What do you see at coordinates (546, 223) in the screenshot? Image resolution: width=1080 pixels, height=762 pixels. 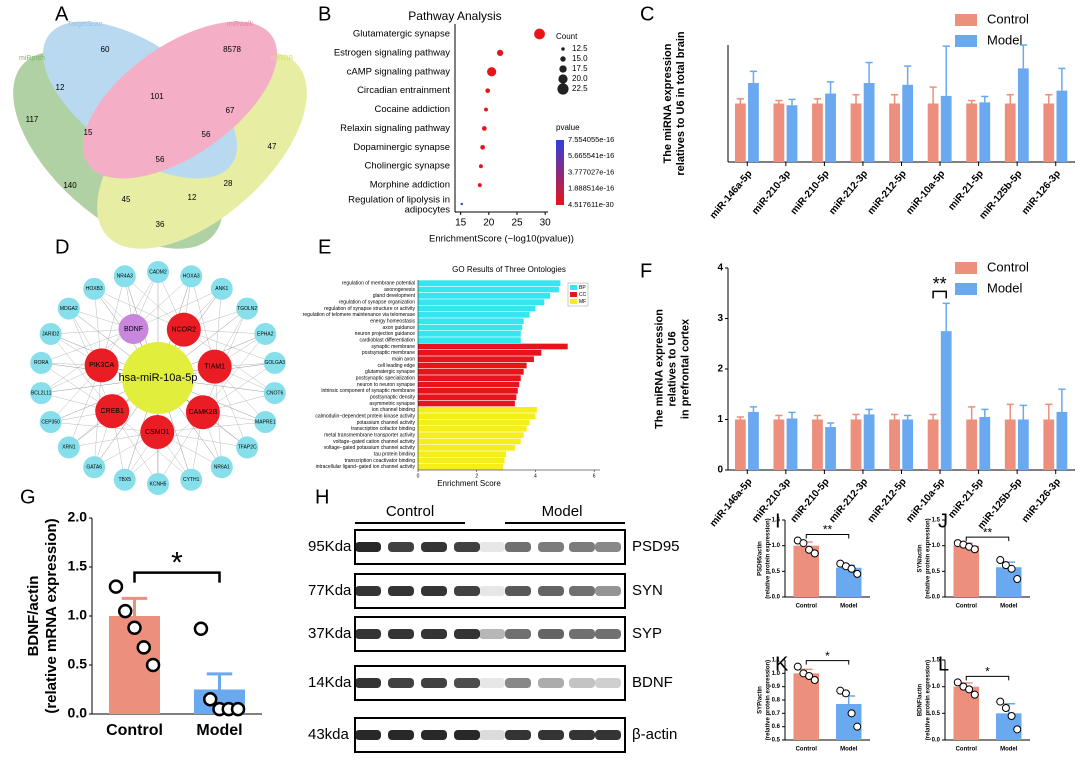 I see `x-tick-label: 30` at bounding box center [546, 223].